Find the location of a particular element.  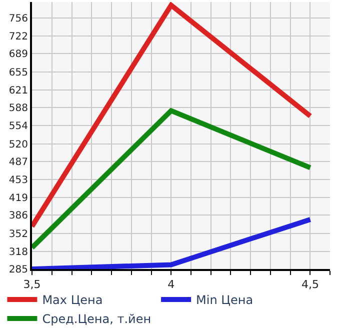

y-tick-label: 722 is located at coordinates (18, 37).